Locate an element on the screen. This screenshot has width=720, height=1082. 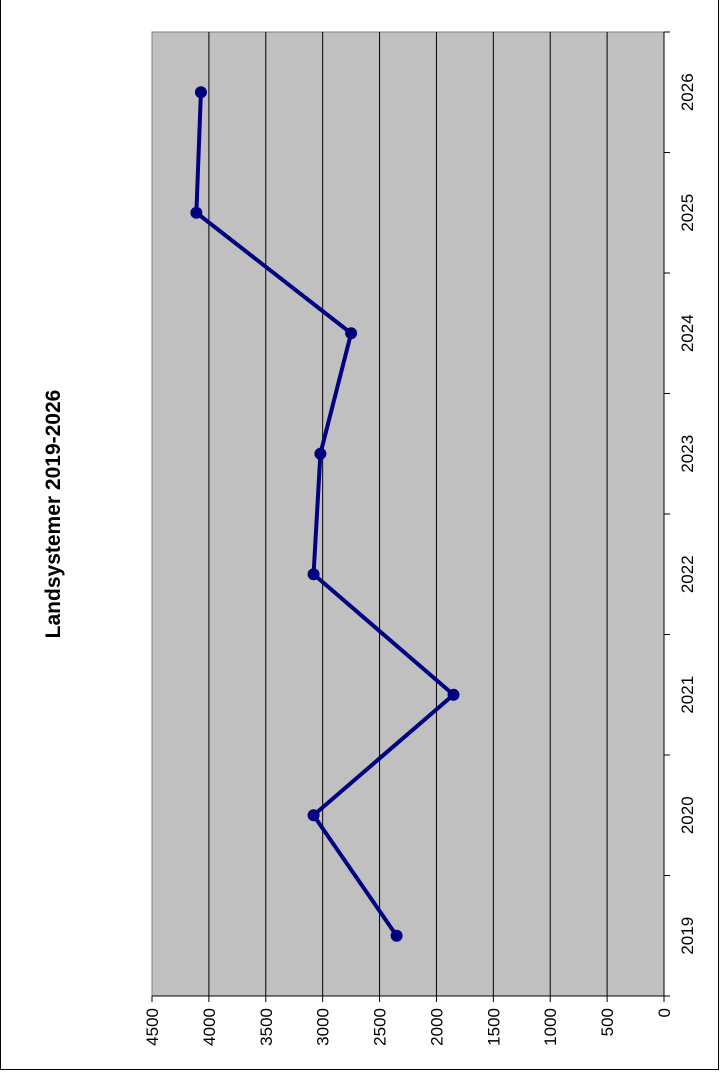
value-tick-label: 3500 is located at coordinates (266, 1027).